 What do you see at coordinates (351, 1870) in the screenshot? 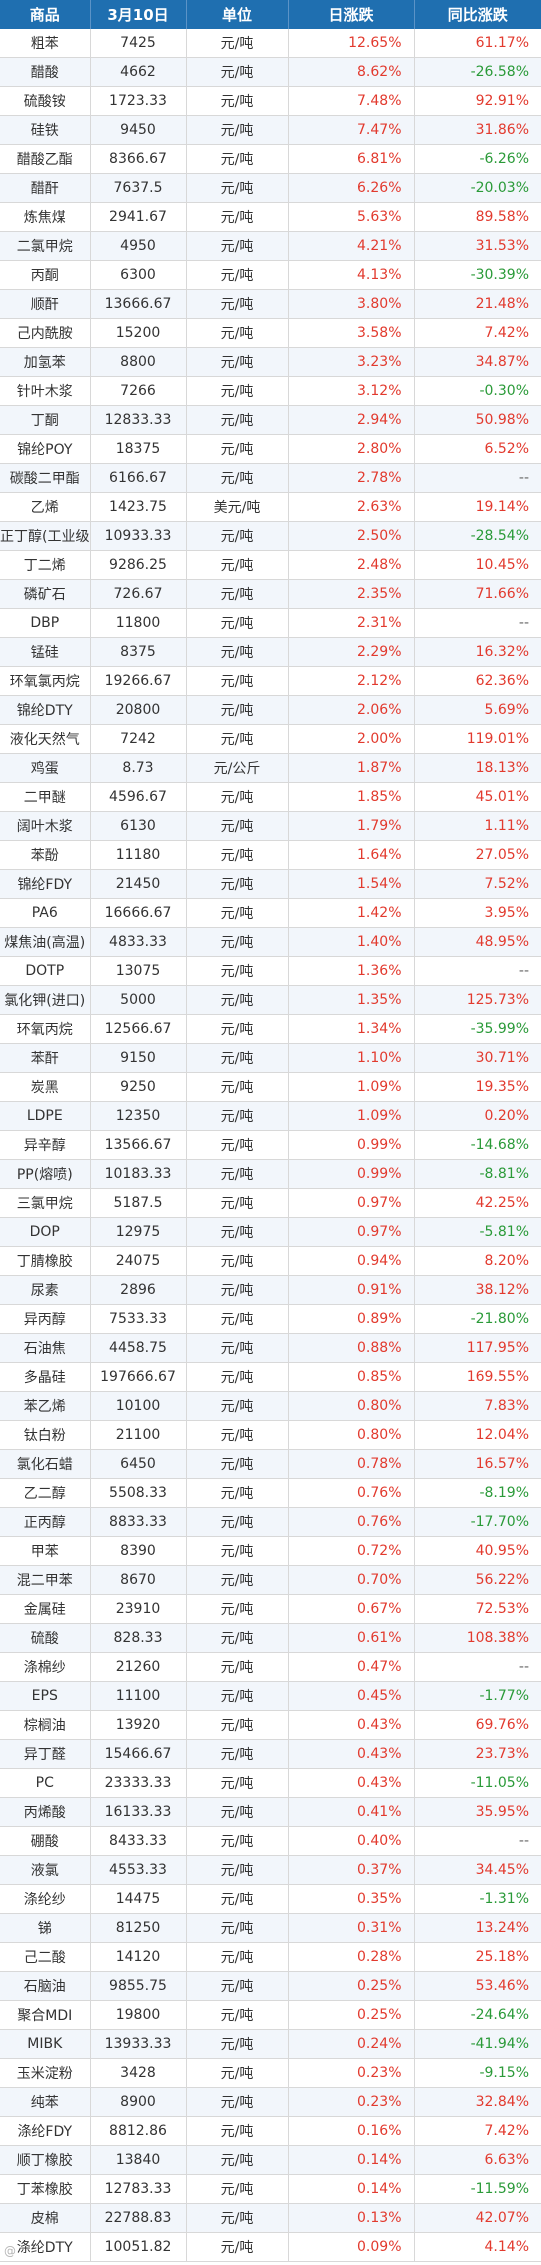
I see `daily-change: 0.37%` at bounding box center [351, 1870].